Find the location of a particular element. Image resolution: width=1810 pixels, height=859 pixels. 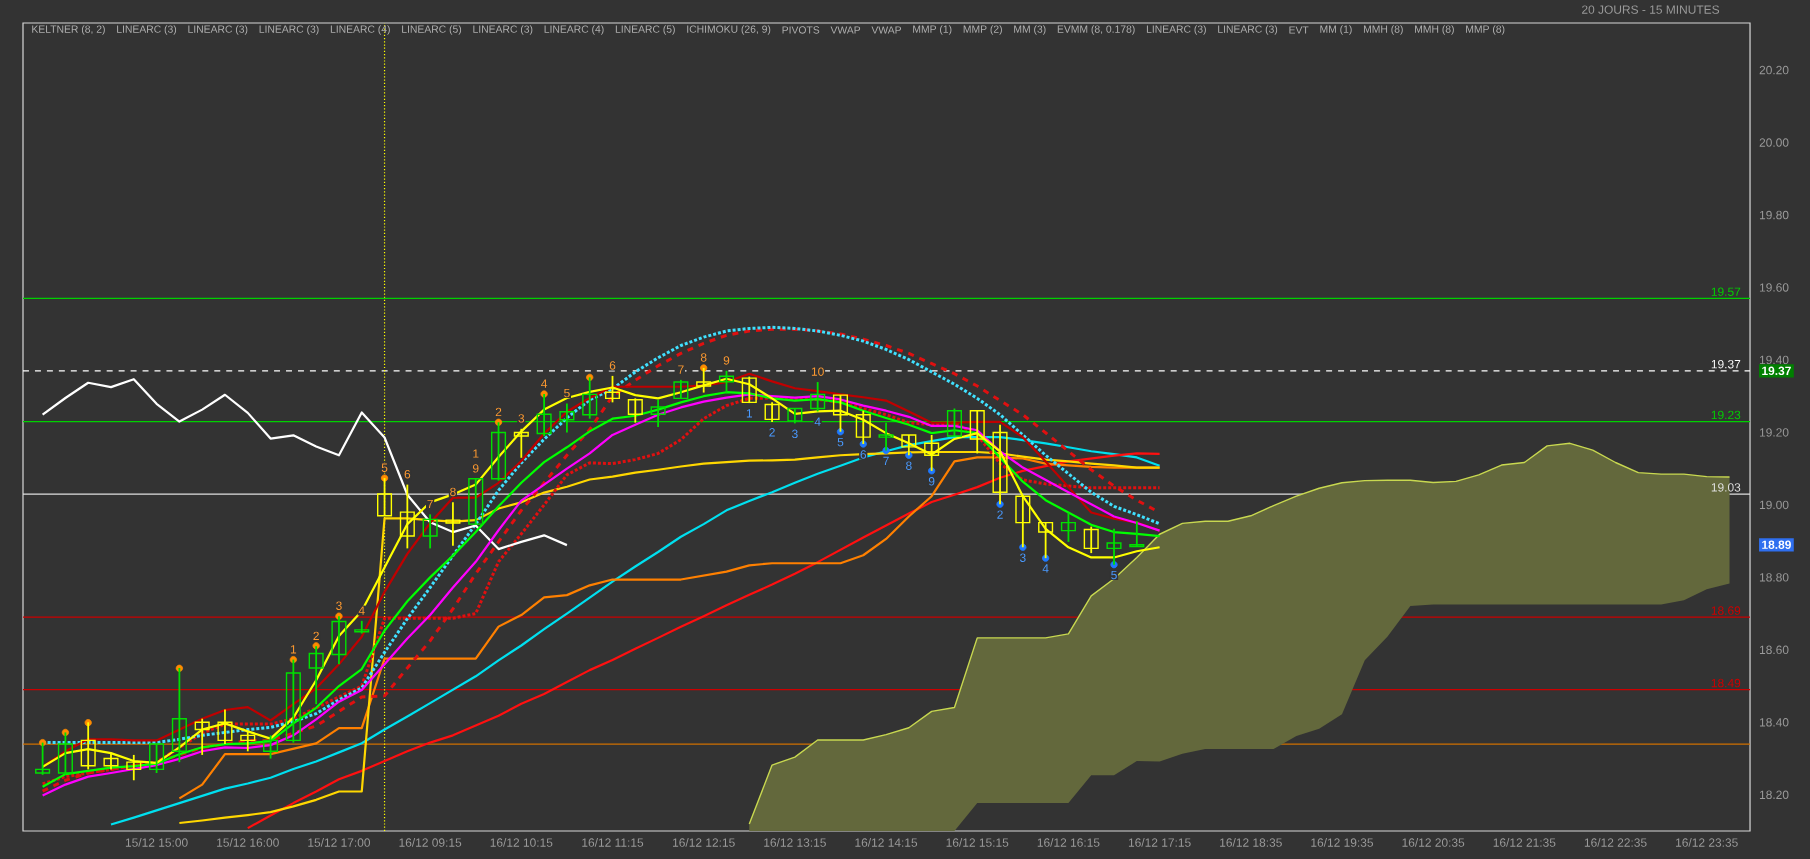

annotation: MMP (8) is located at coordinates (1485, 30).